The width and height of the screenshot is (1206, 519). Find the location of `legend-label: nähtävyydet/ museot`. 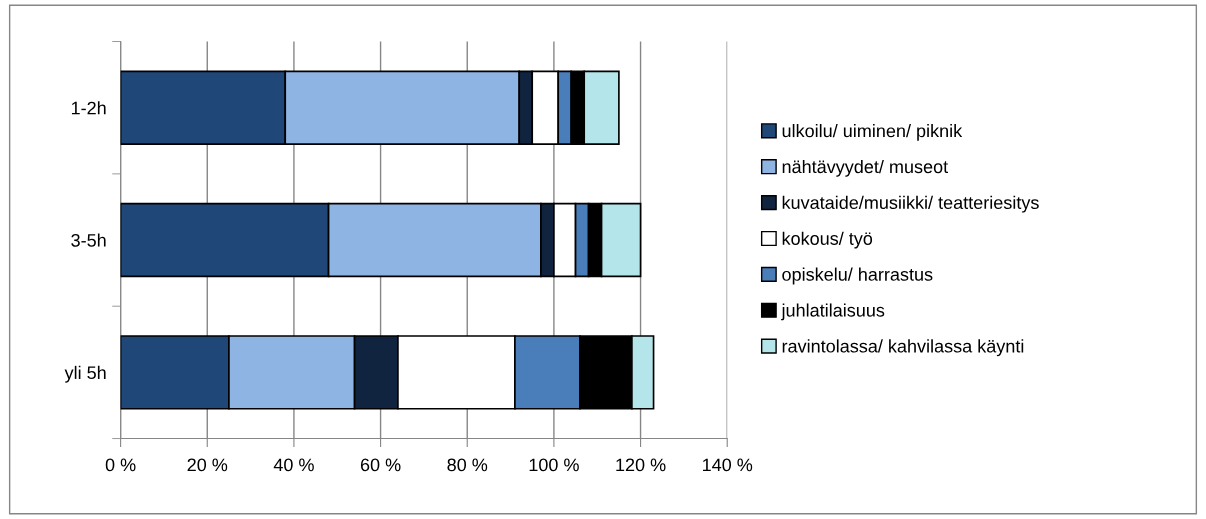

legend-label: nähtävyydet/ museot is located at coordinates (865, 168).